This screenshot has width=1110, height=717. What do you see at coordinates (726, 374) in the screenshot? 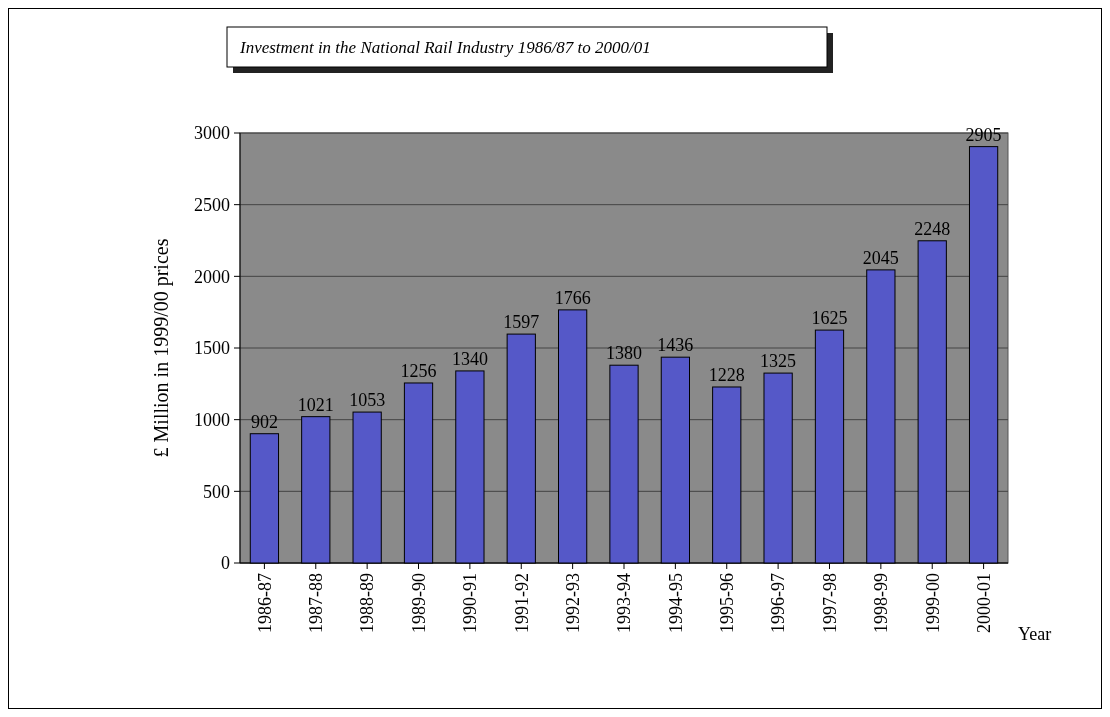
I see `data-label: 1228` at bounding box center [726, 374].